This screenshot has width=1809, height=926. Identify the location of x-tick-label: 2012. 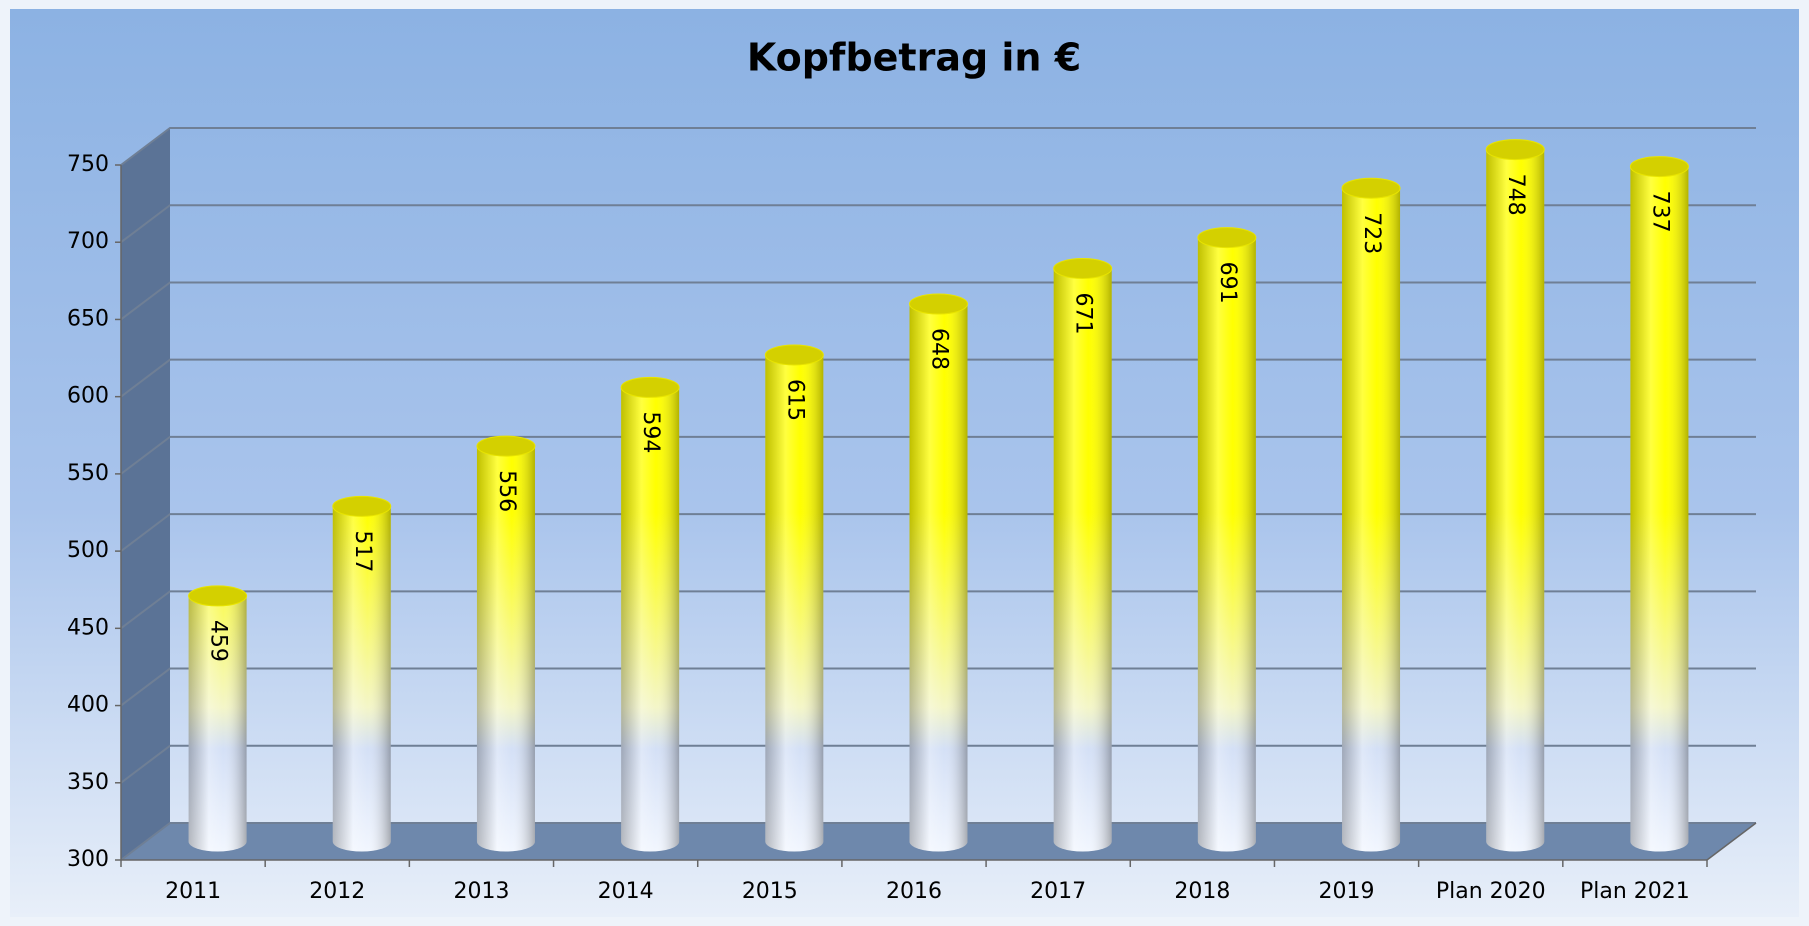
(337, 891).